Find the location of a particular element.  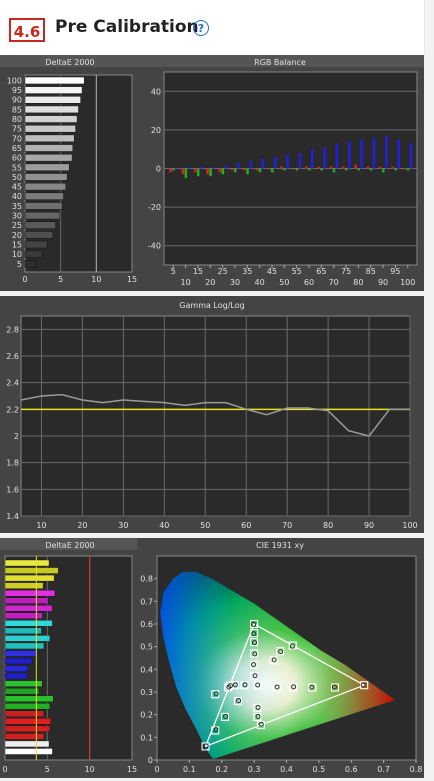

x-tick-label: 20 is located at coordinates (210, 282).